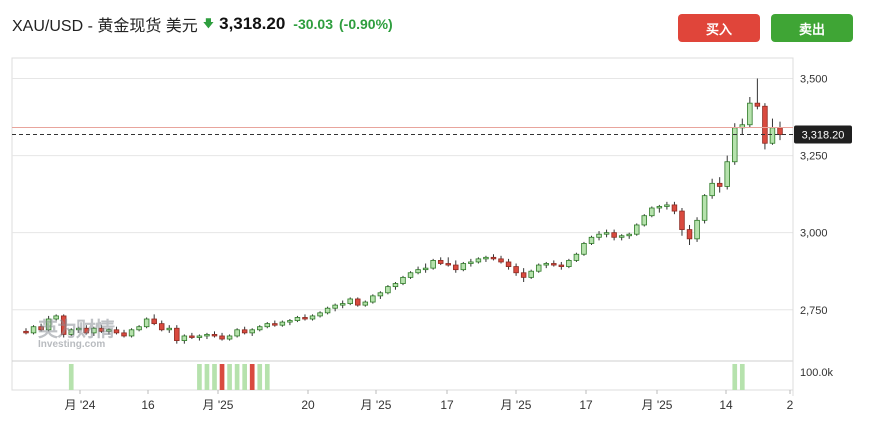 The width and height of the screenshot is (870, 439). I want to click on instrument-title: XAU/USD - 黄金现货 美元, so click(105, 26).